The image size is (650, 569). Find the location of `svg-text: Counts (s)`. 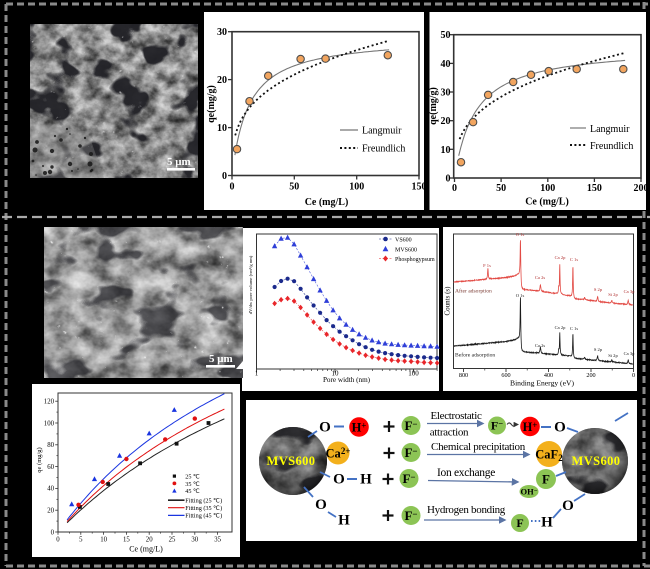

svg-text: Counts (s) is located at coordinates (448, 301).